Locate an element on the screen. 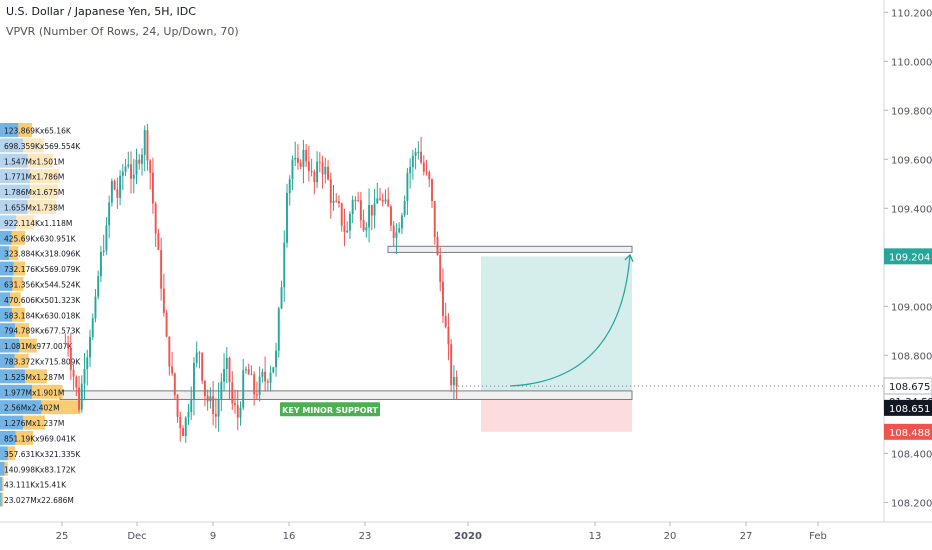 The height and width of the screenshot is (550, 932). volume-profile-label: 140.998Kx83.172K is located at coordinates (40, 469).